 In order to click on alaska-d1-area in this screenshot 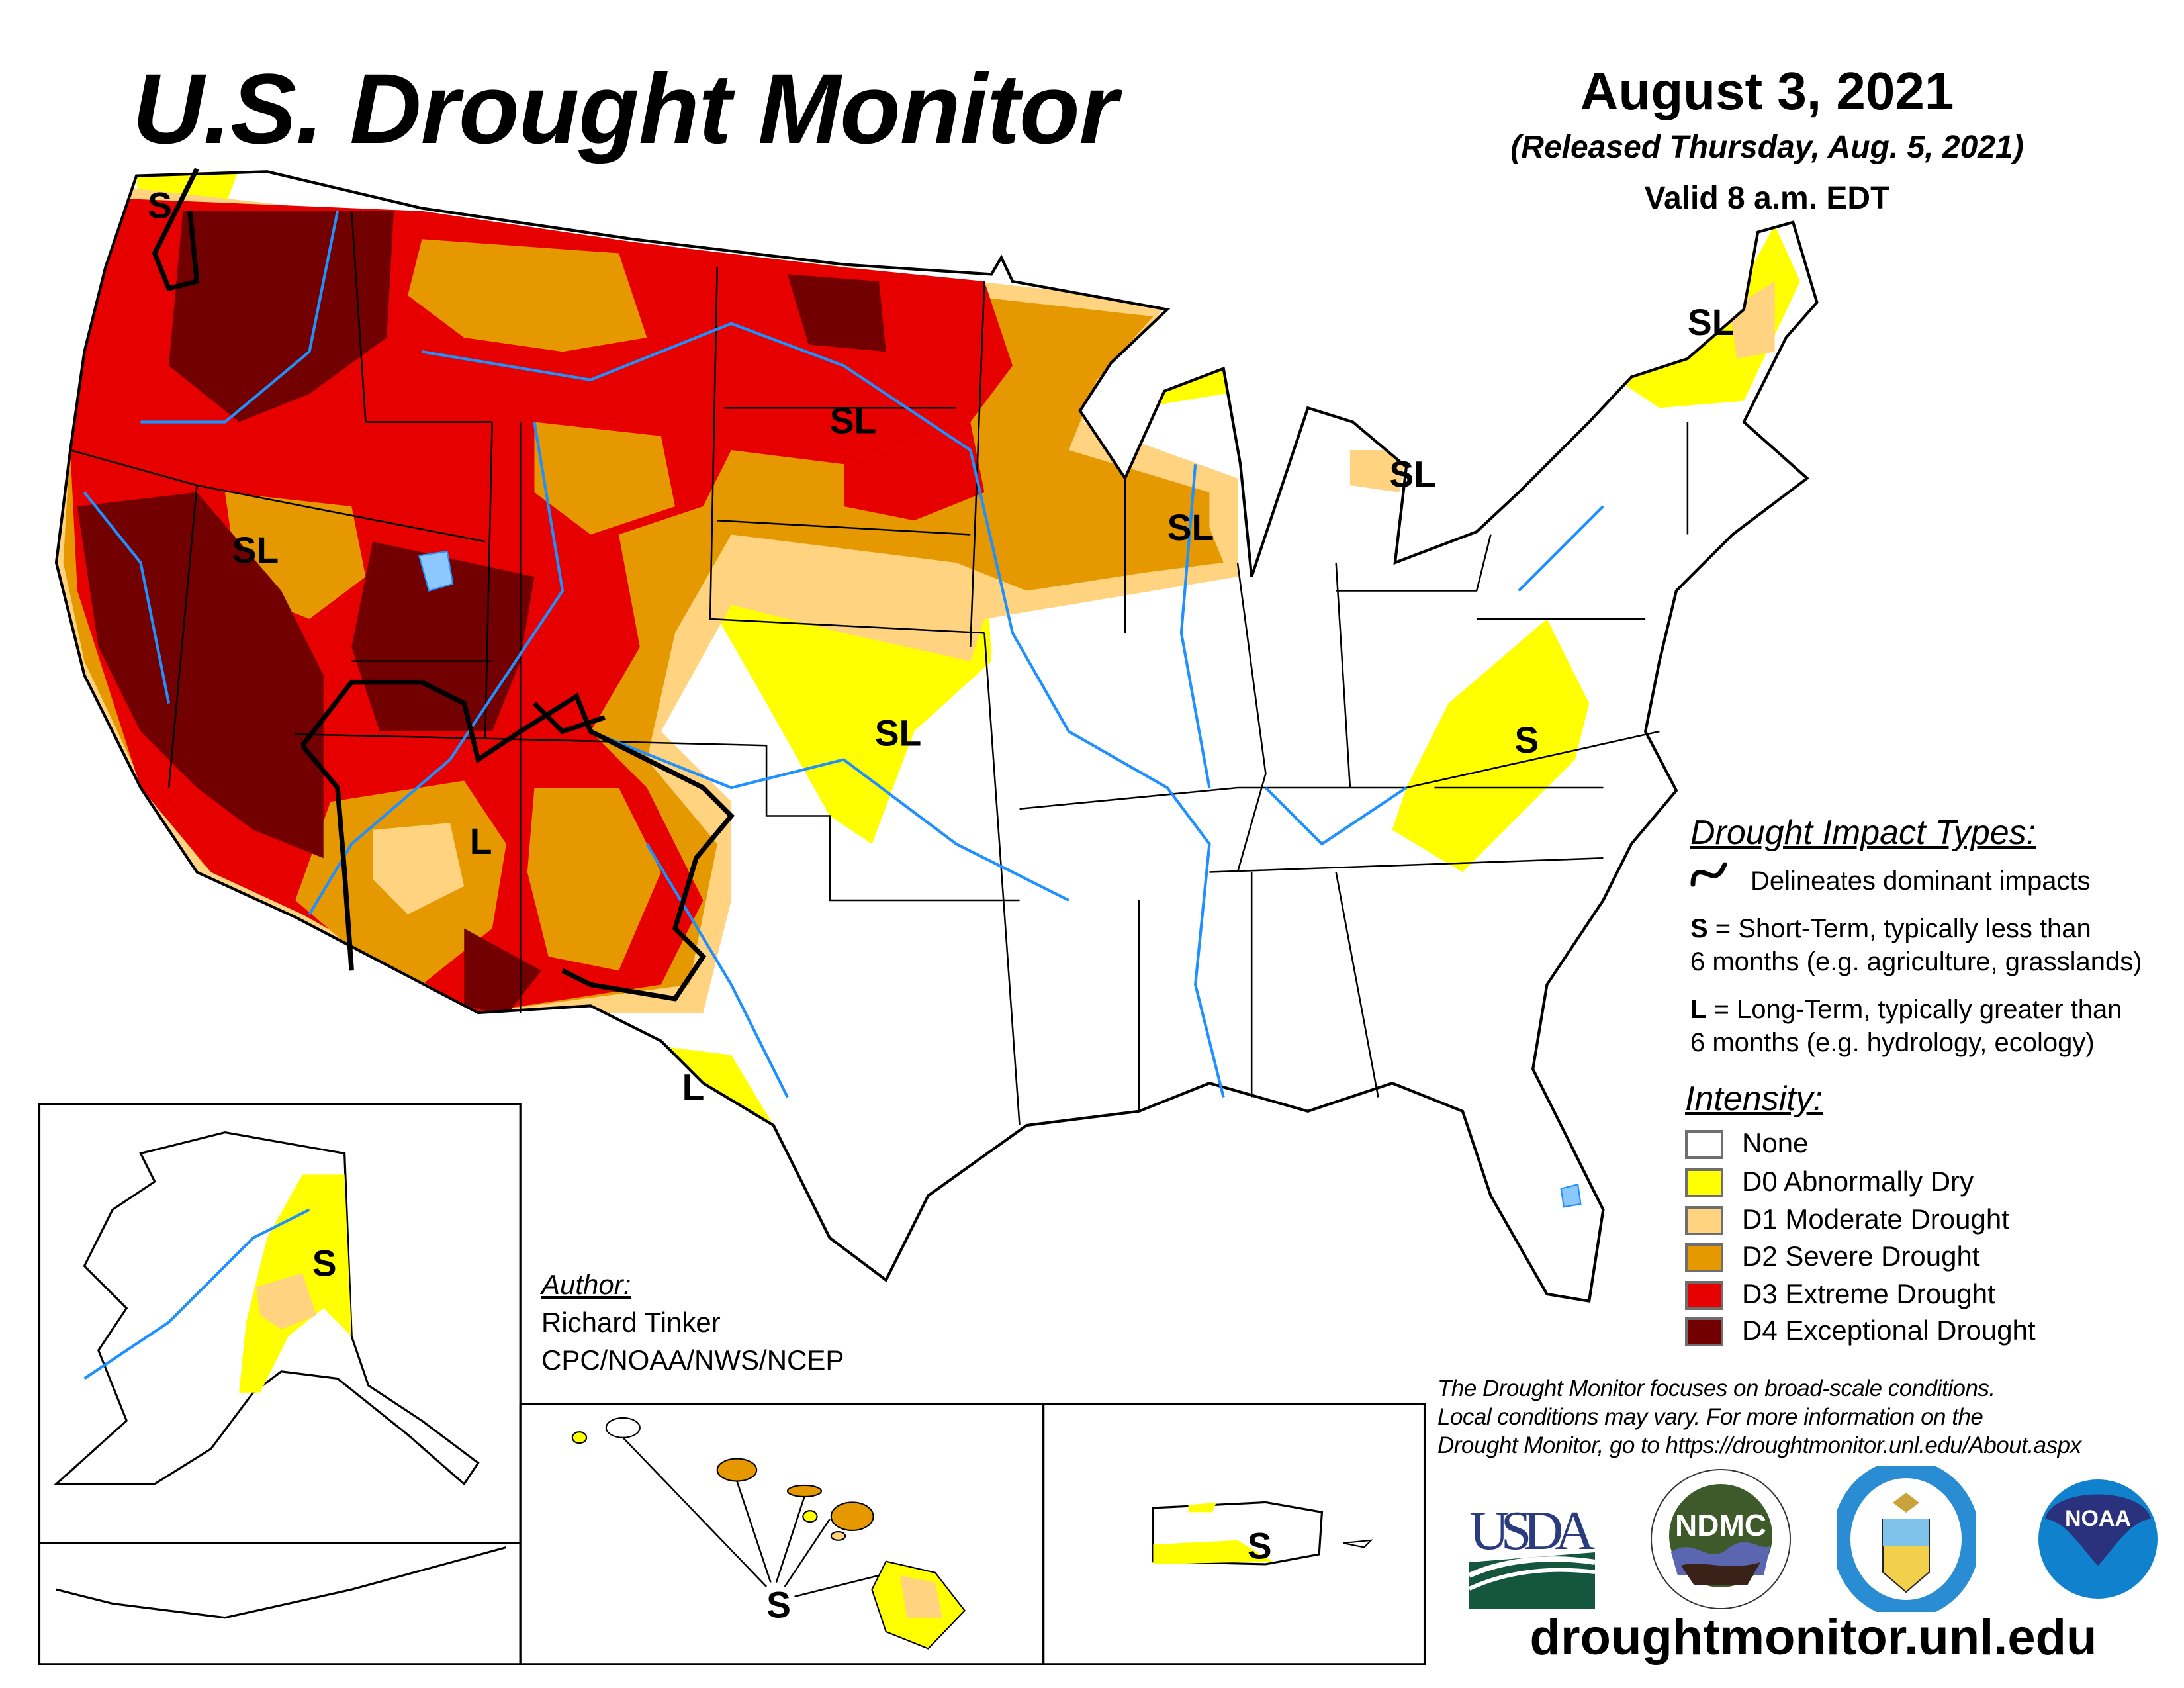, I will do `click(286, 1301)`.